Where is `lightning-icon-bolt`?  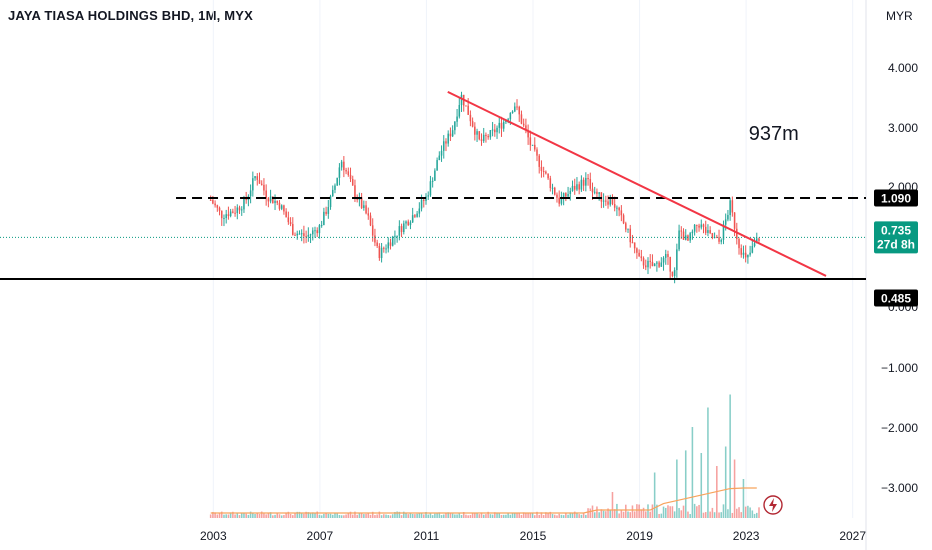
lightning-icon-bolt is located at coordinates (773, 505).